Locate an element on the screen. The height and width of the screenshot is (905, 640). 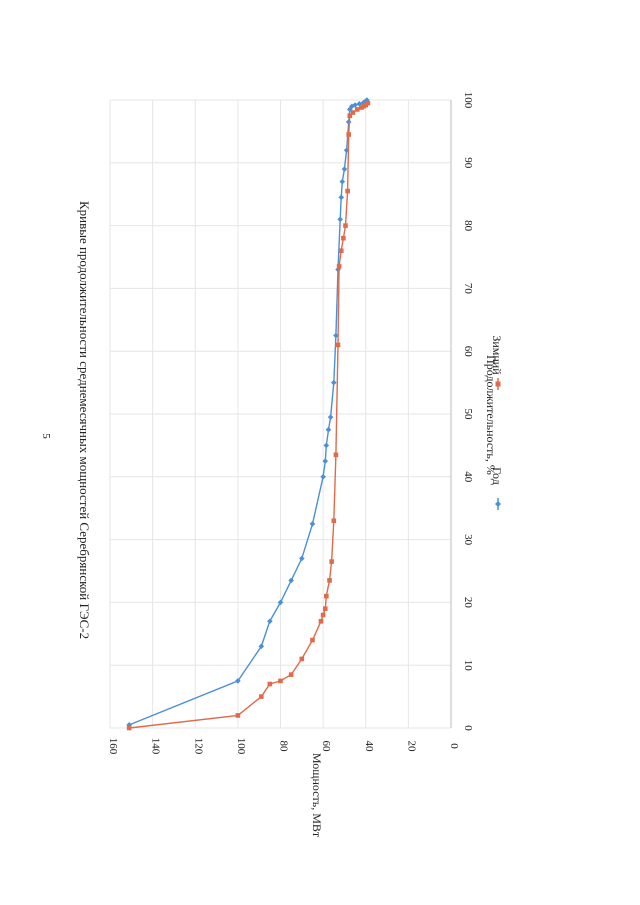
x-tick-label: 100 is located at coordinates (468, 100).